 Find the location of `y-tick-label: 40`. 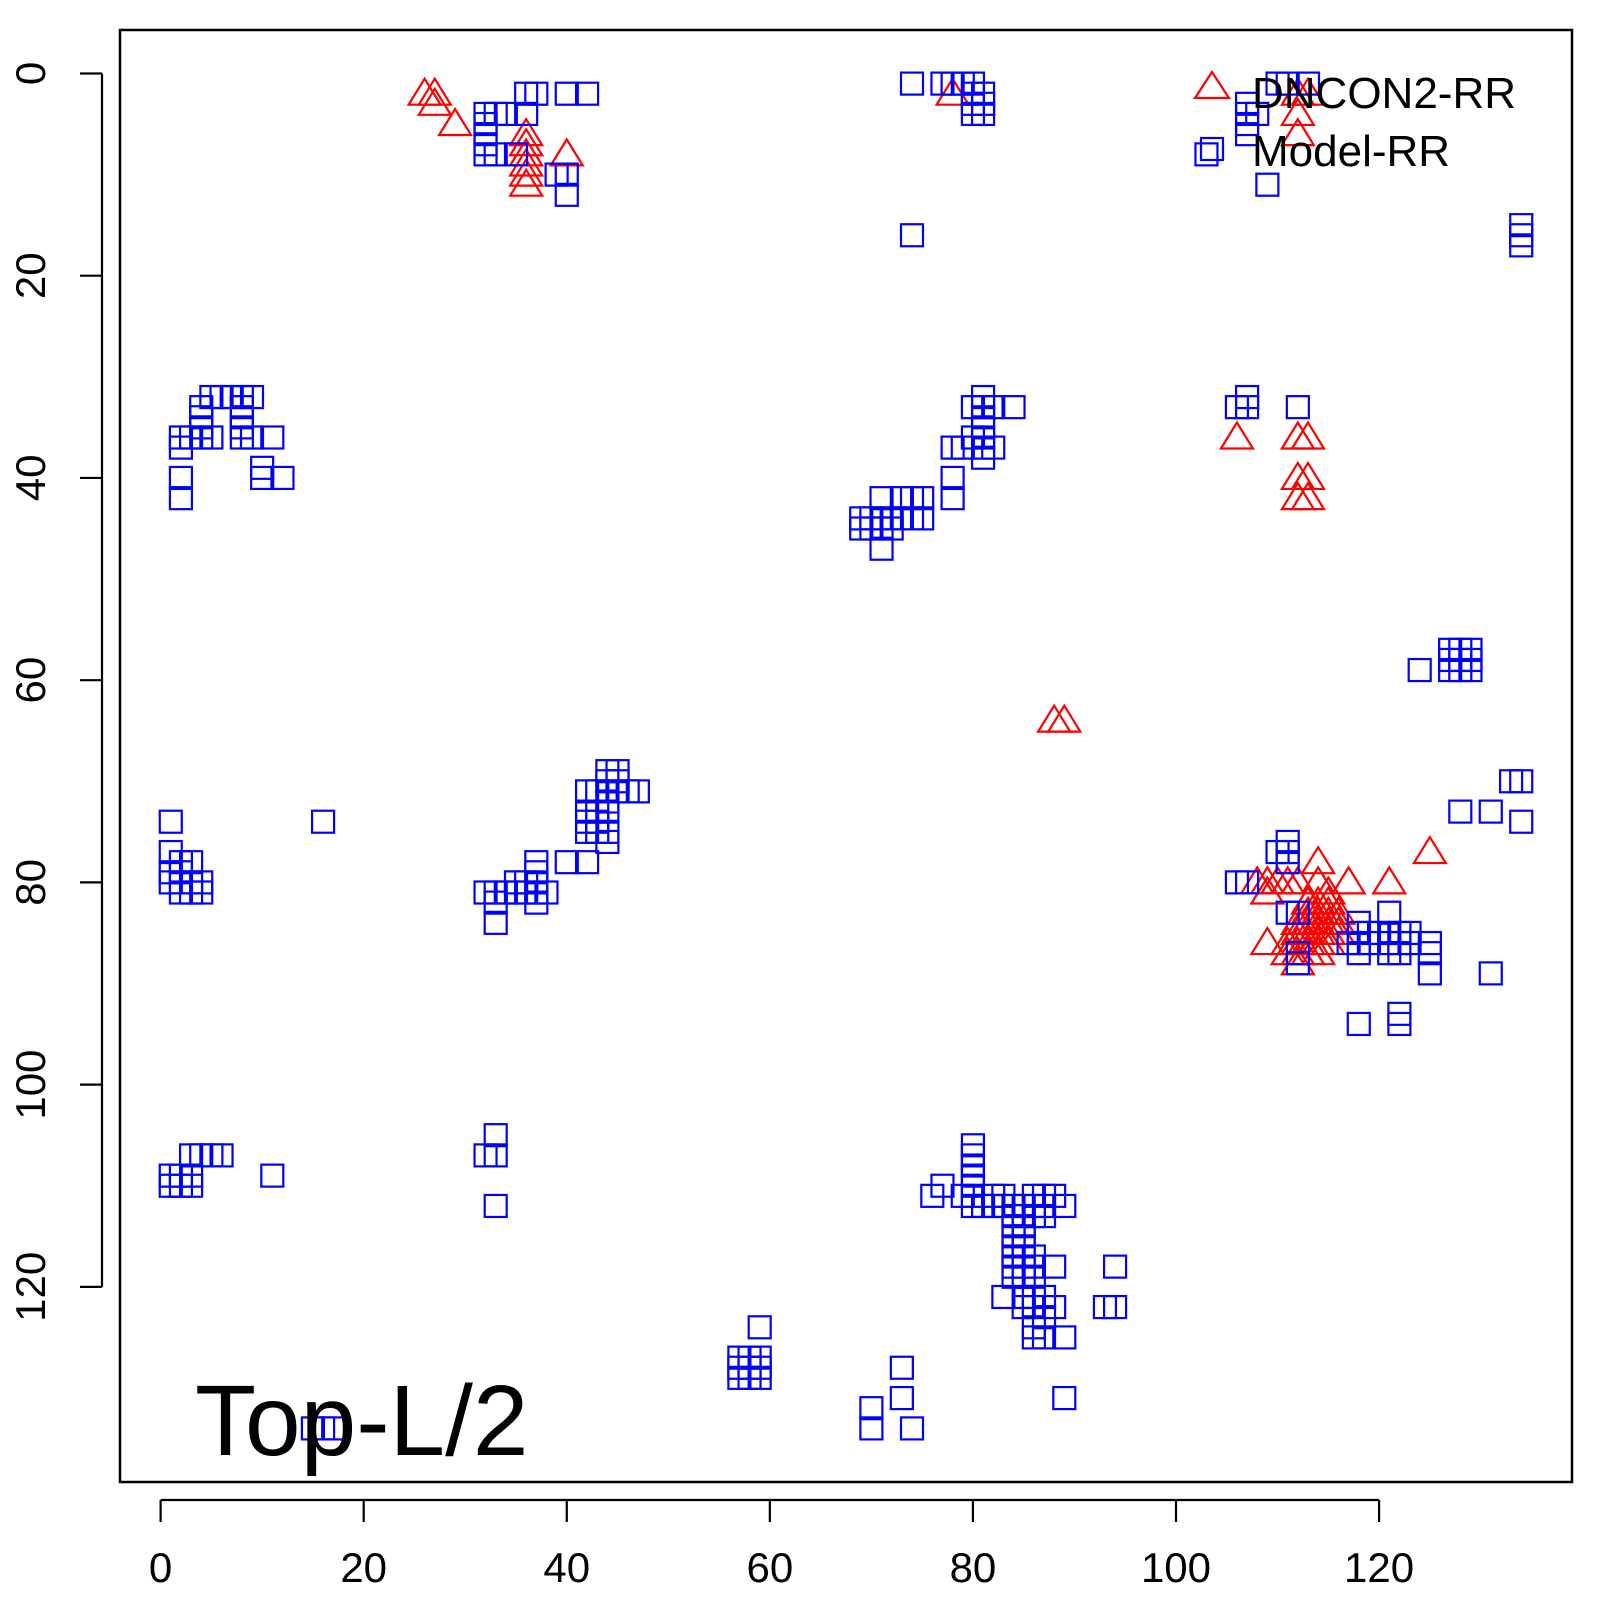

y-tick-label: 40 is located at coordinates (30, 478).